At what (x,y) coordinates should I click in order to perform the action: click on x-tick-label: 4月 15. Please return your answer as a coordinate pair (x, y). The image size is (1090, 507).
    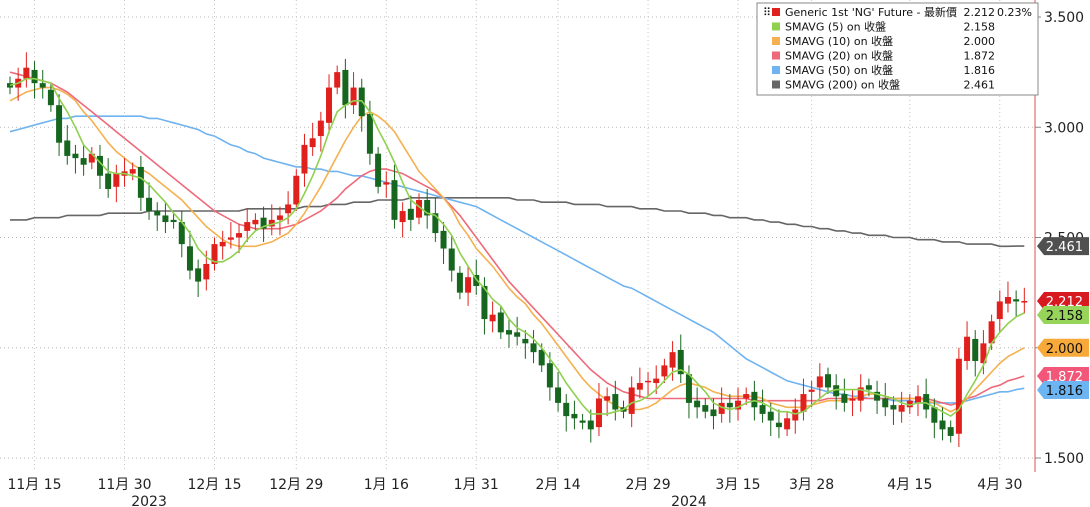
    Looking at the image, I should click on (909, 485).